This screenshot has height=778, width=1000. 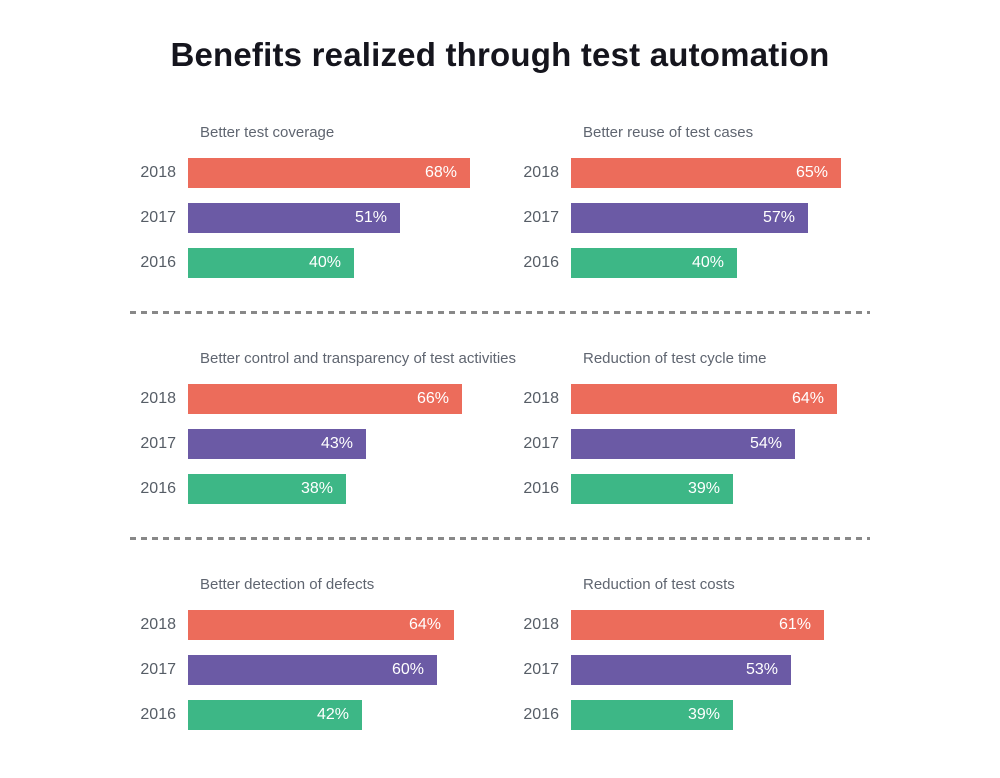 What do you see at coordinates (350, 488) in the screenshot?
I see `bar-track: 38%` at bounding box center [350, 488].